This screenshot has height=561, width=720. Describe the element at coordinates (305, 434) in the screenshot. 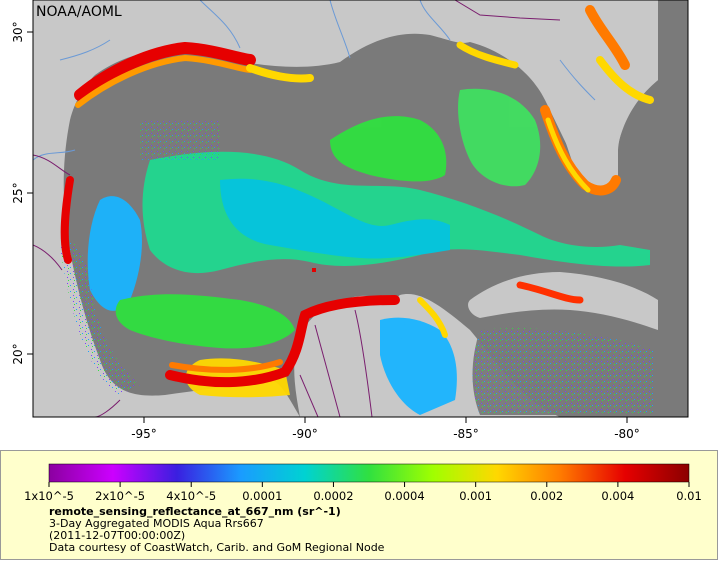

I see `lon-tick-label: -90°` at that location.